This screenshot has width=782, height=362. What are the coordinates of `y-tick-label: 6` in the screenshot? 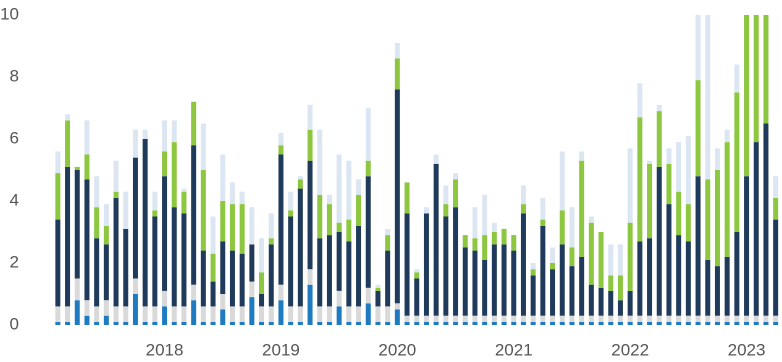 It's located at (14, 137).